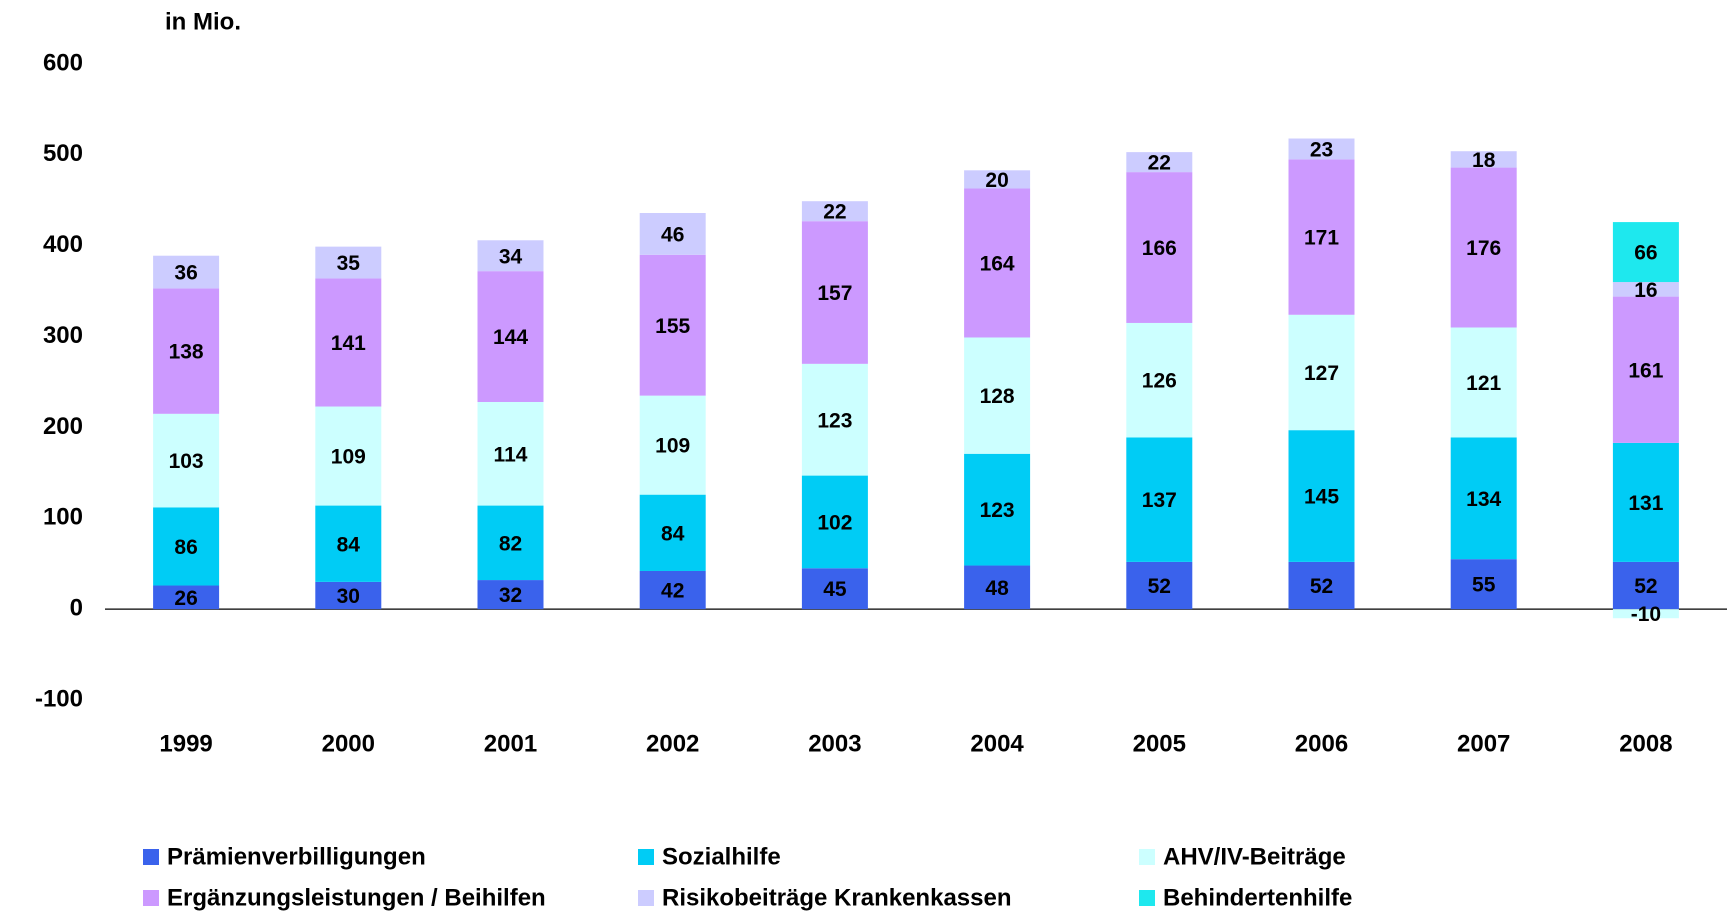 The height and width of the screenshot is (915, 1727). Describe the element at coordinates (835, 589) in the screenshot. I see `value-label: 45` at that location.